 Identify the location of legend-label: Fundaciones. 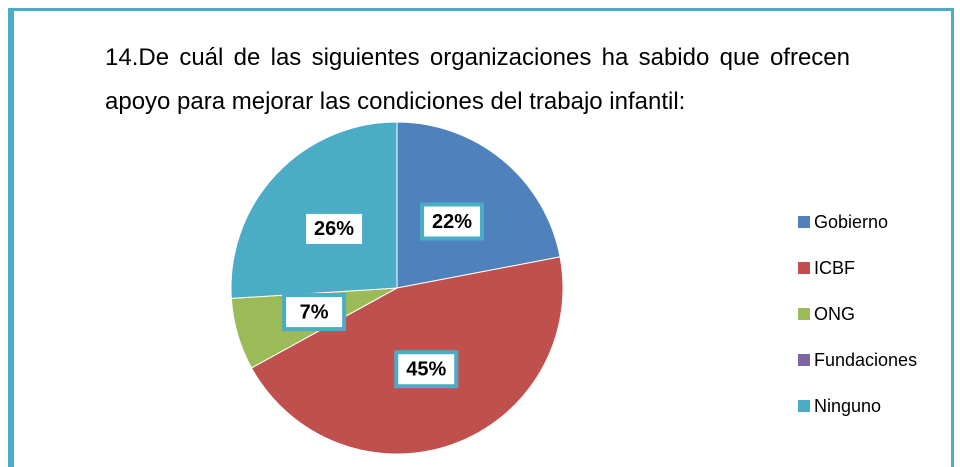
(865, 360).